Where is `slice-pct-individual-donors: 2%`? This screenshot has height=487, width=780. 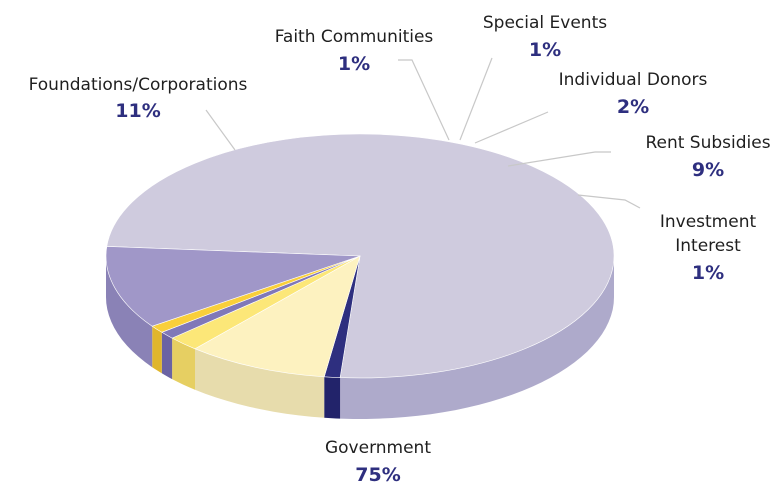
slice-pct-individual-donors: 2% is located at coordinates (633, 107).